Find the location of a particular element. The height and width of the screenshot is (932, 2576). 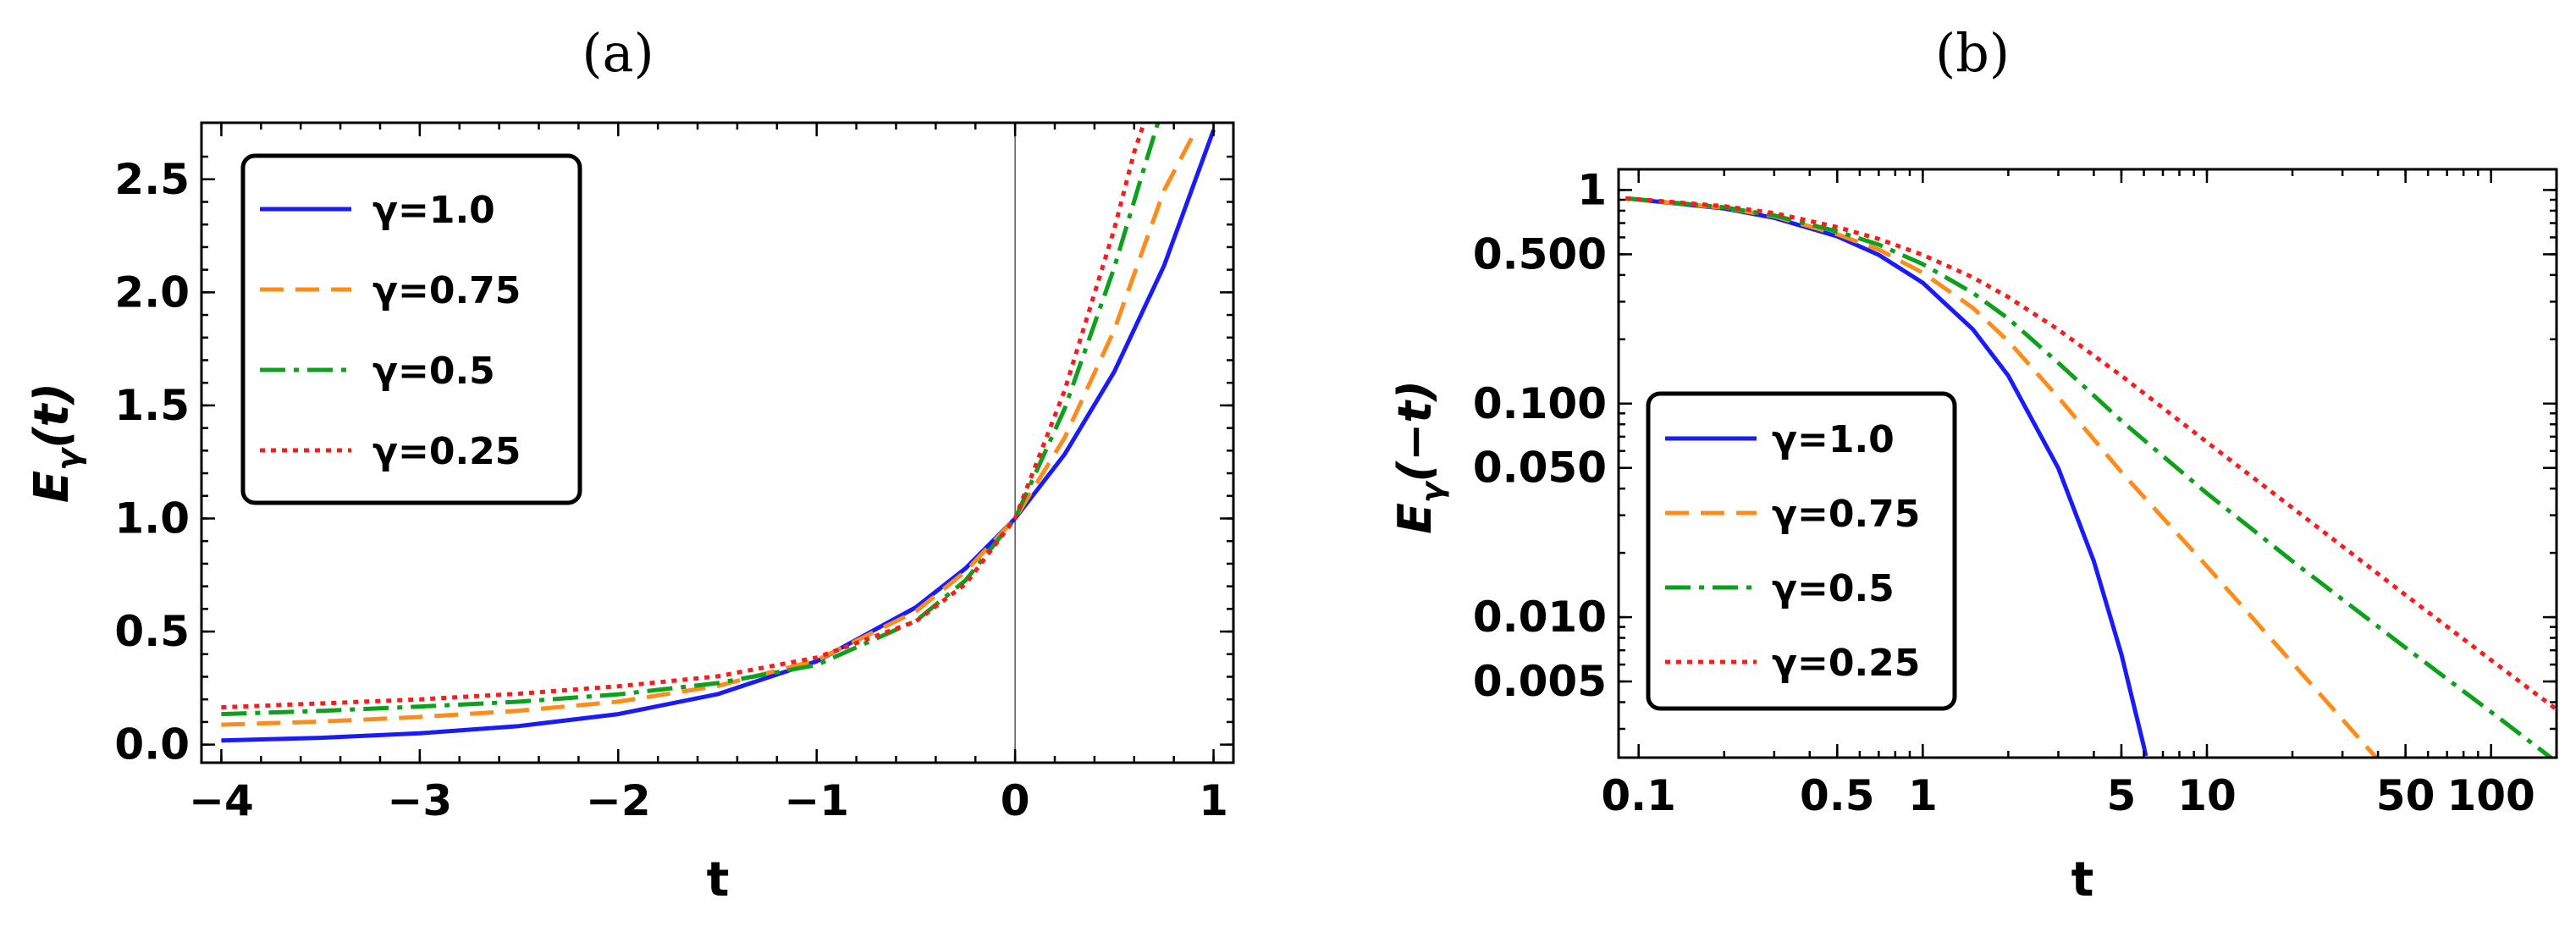

panel-a-legend-label-1: γ=1.0 is located at coordinates (433, 210).